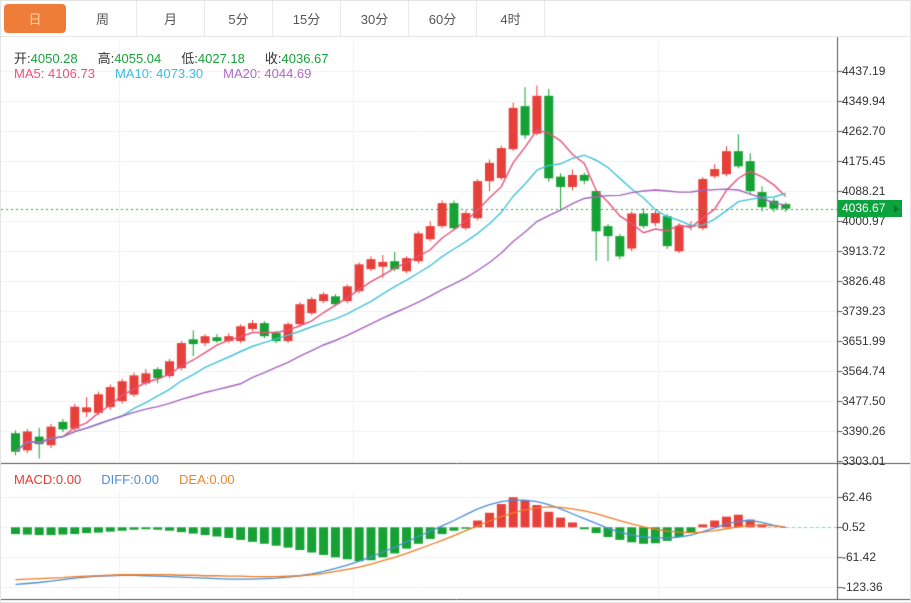 This screenshot has height=603, width=911. What do you see at coordinates (864, 161) in the screenshot?
I see `price-axis-label: 4175.45` at bounding box center [864, 161].